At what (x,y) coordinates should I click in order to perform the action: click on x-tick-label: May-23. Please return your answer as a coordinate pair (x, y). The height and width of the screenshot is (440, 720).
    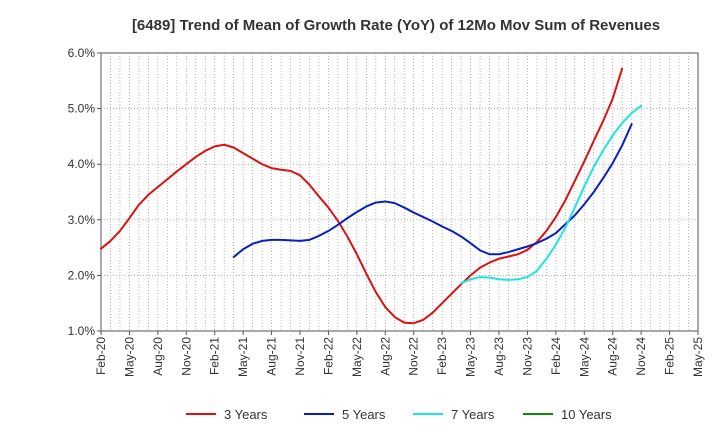
    Looking at the image, I should click on (471, 357).